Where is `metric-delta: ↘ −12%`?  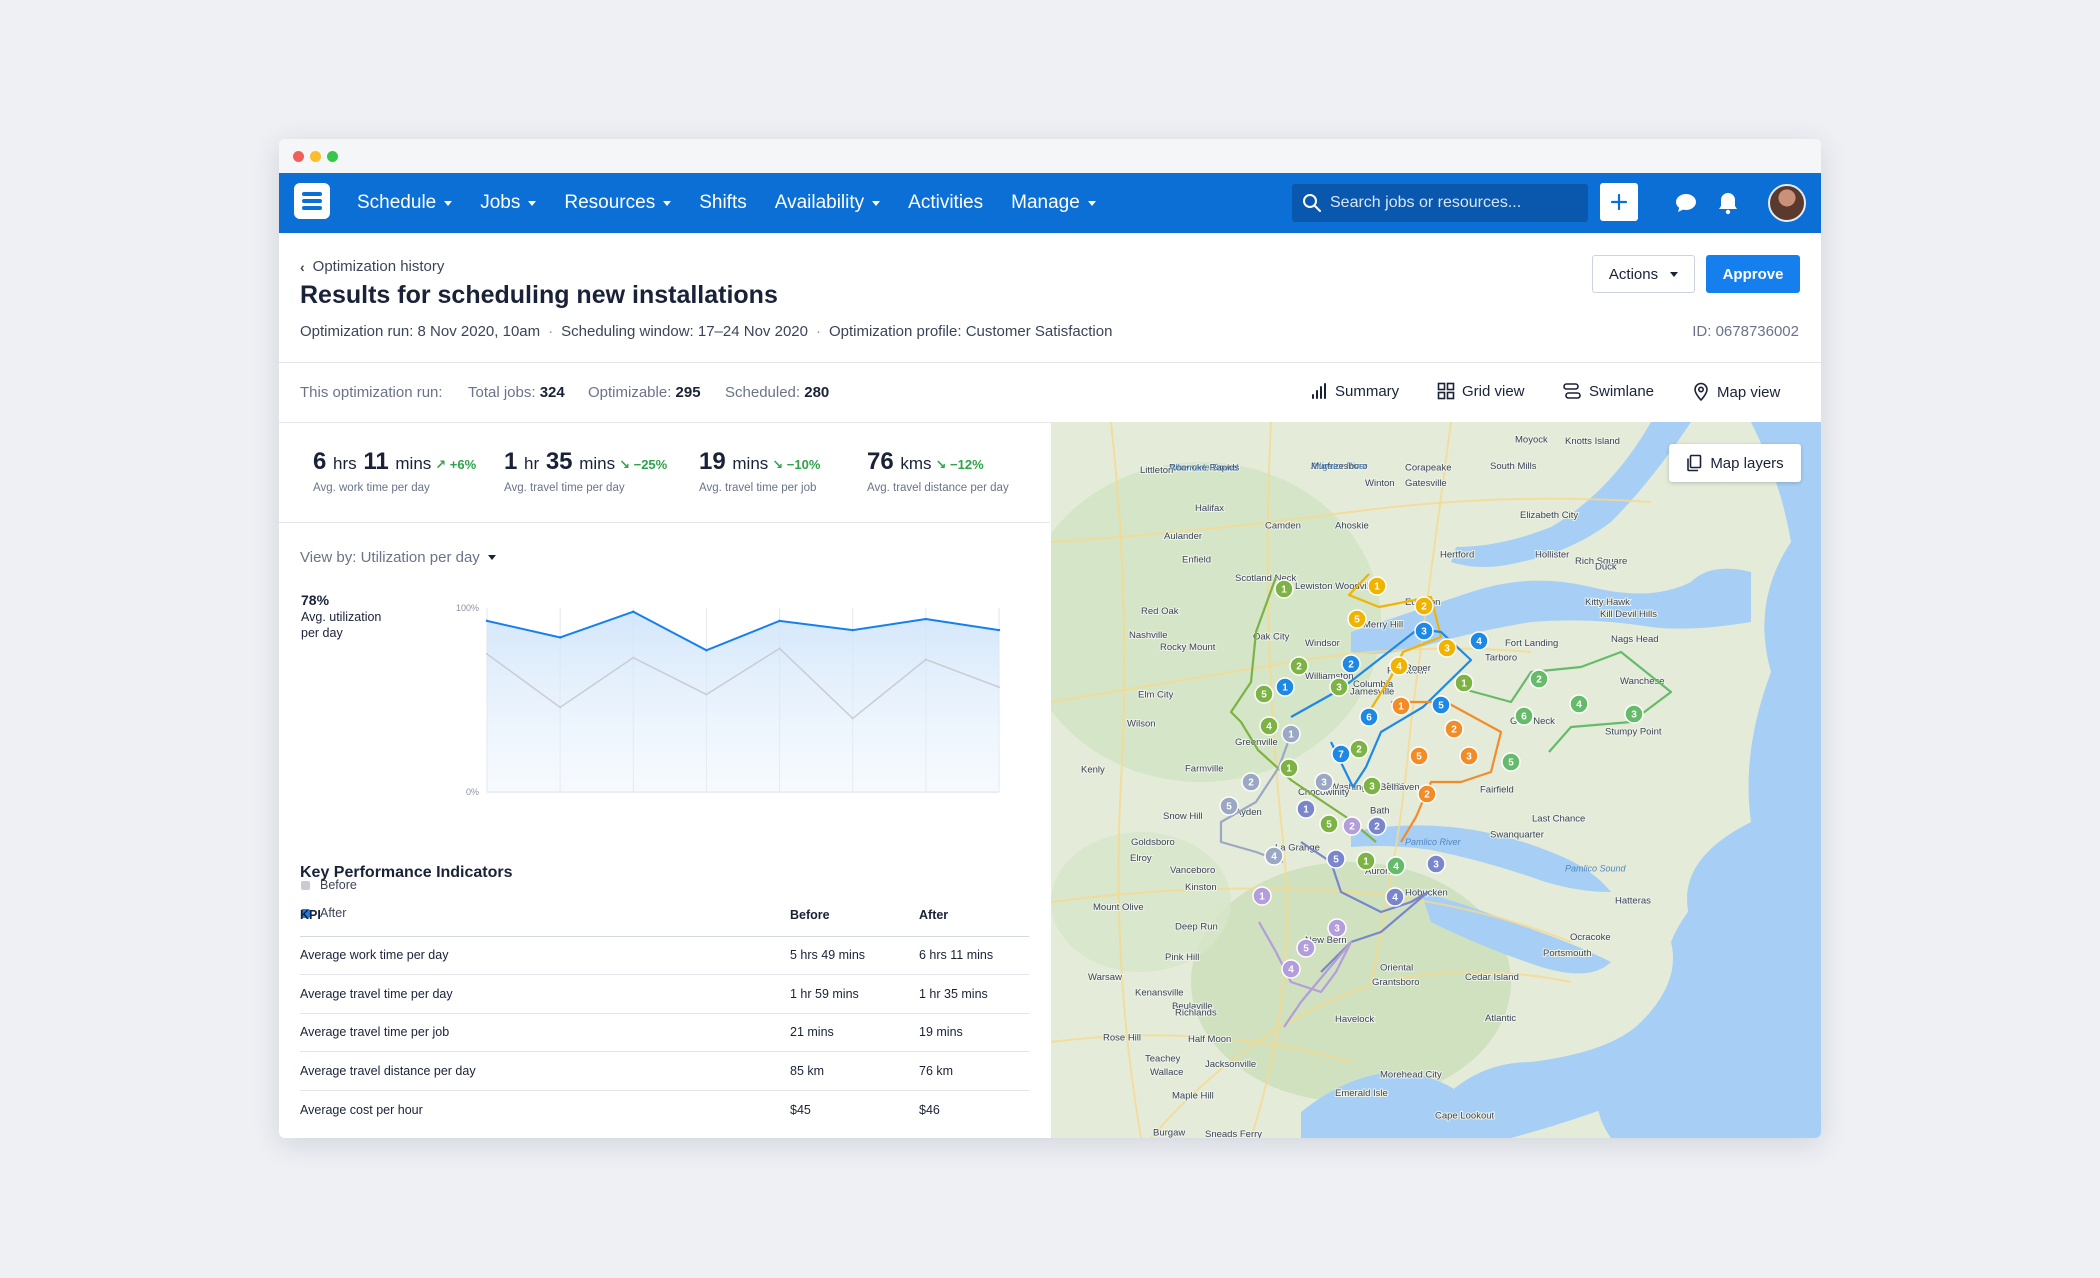 metric-delta: ↘ −12% is located at coordinates (959, 464).